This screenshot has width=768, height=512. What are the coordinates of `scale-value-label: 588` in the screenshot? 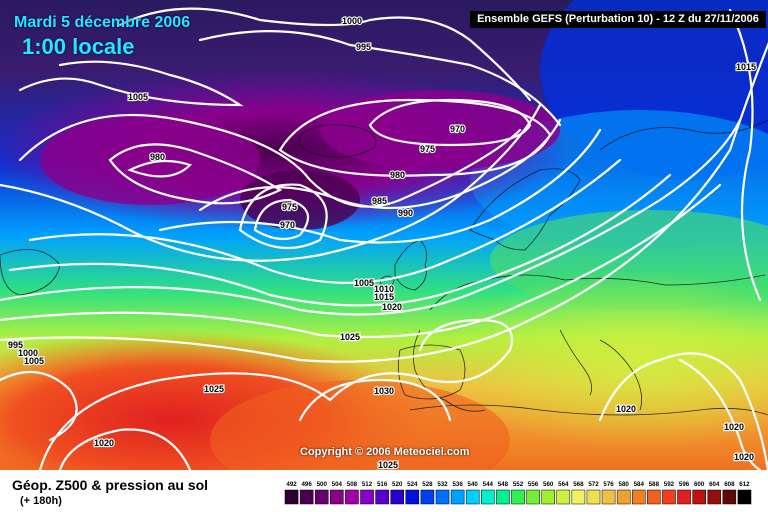 It's located at (654, 484).